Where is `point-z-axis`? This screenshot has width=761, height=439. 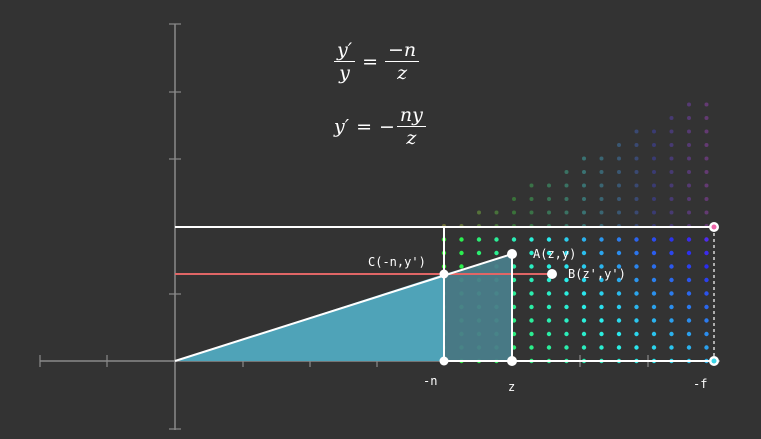 point-z-axis is located at coordinates (512, 361).